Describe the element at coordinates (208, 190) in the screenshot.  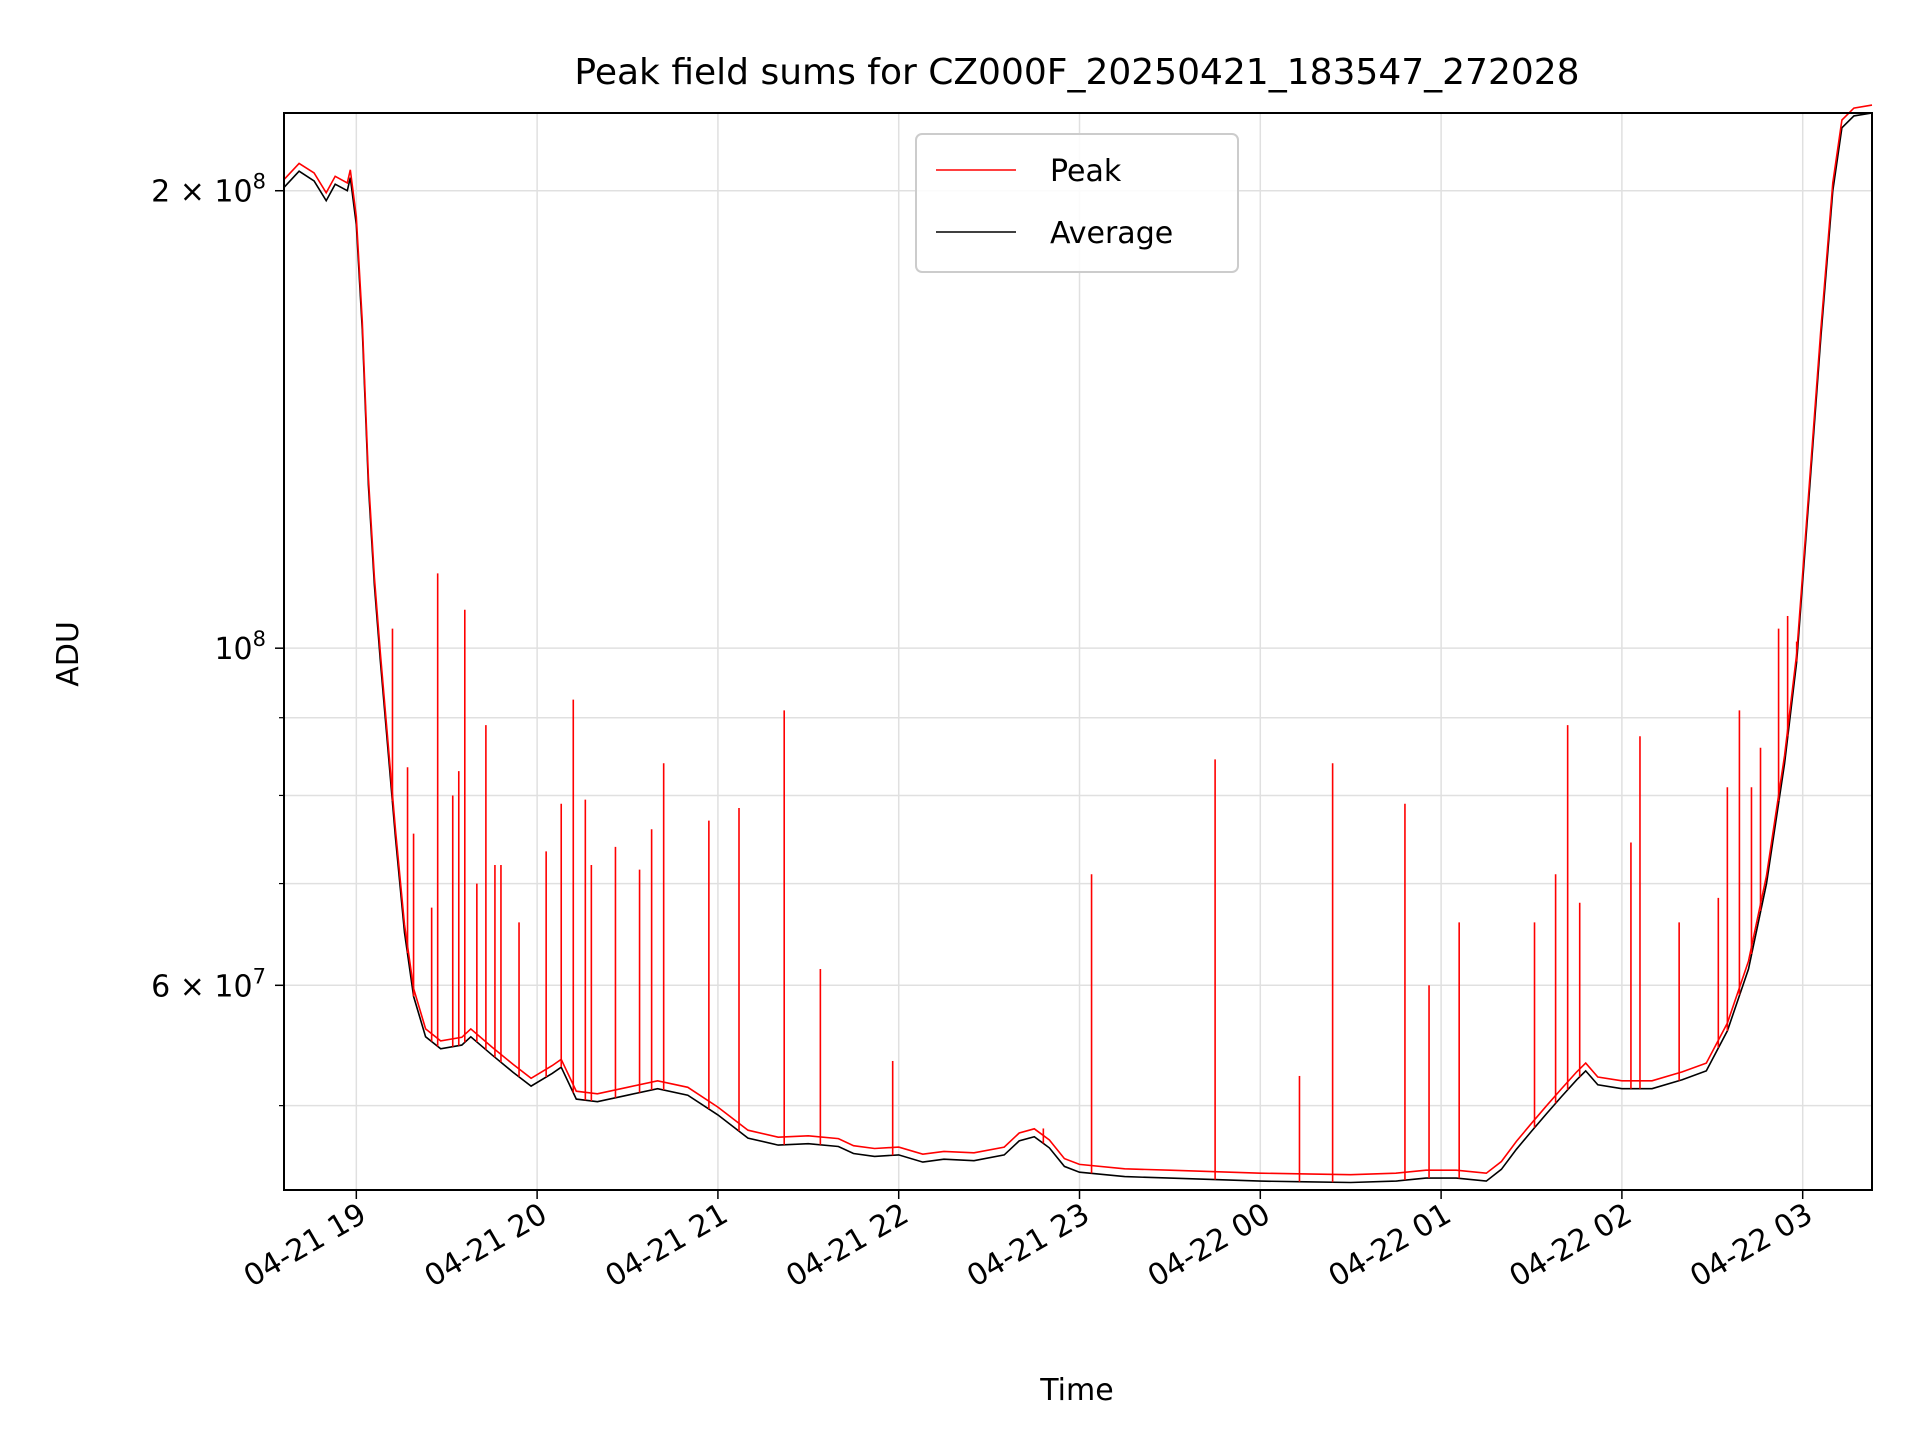
I see `y-tick-label: 2 × 108` at that location.